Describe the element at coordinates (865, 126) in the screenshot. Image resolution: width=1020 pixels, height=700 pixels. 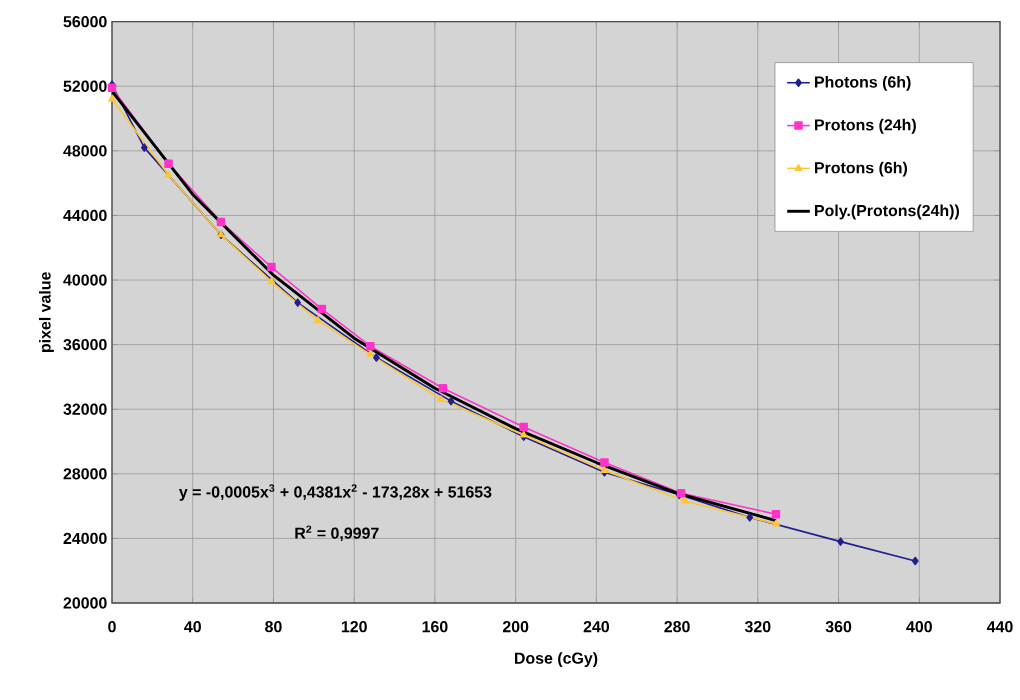
I see `legend-label: Protons (24h)` at that location.